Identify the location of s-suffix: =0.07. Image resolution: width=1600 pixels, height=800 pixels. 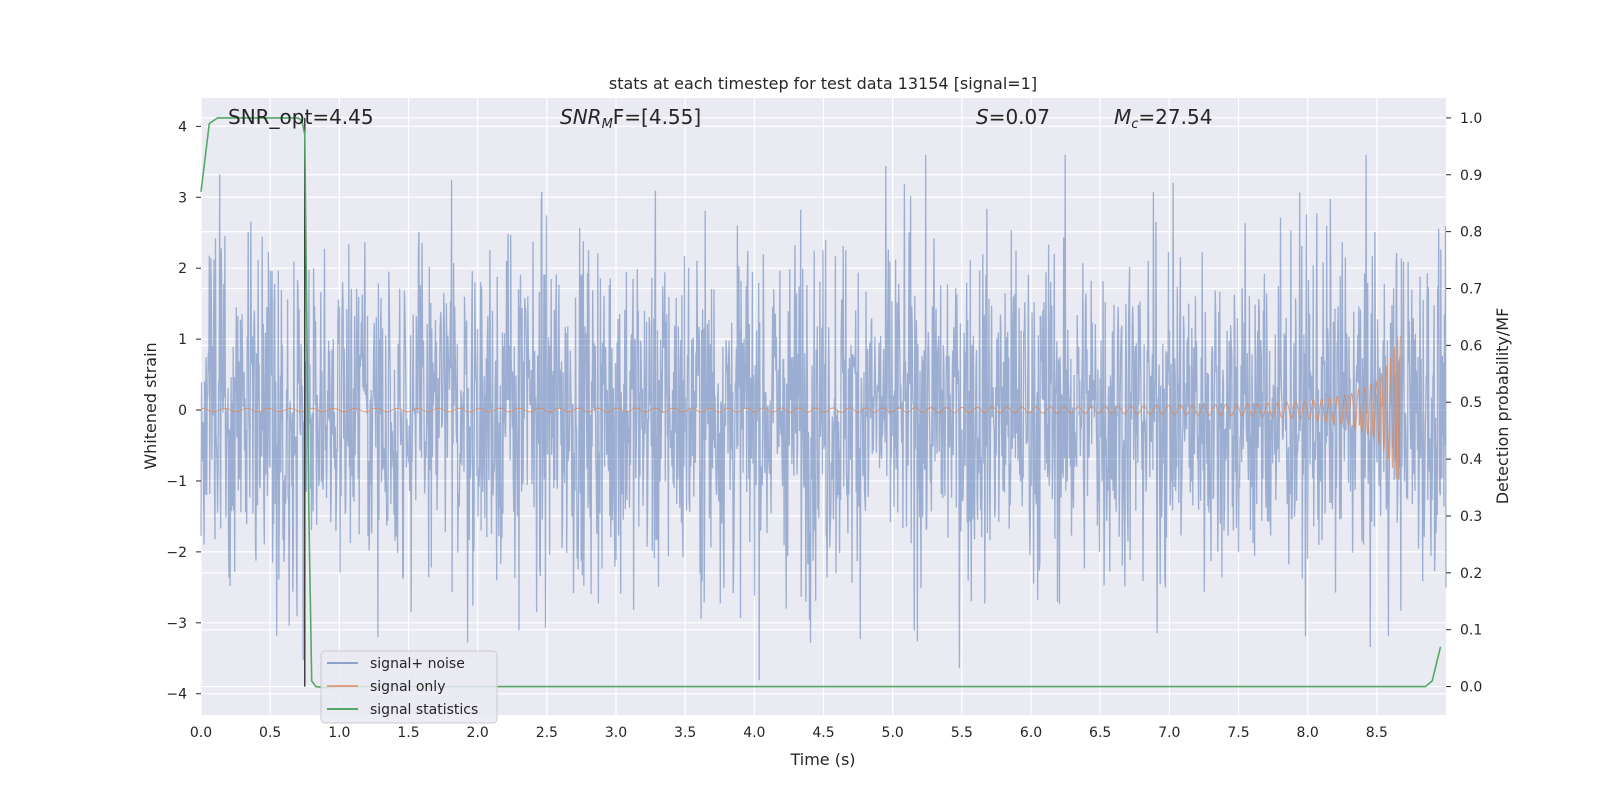
(1019, 117).